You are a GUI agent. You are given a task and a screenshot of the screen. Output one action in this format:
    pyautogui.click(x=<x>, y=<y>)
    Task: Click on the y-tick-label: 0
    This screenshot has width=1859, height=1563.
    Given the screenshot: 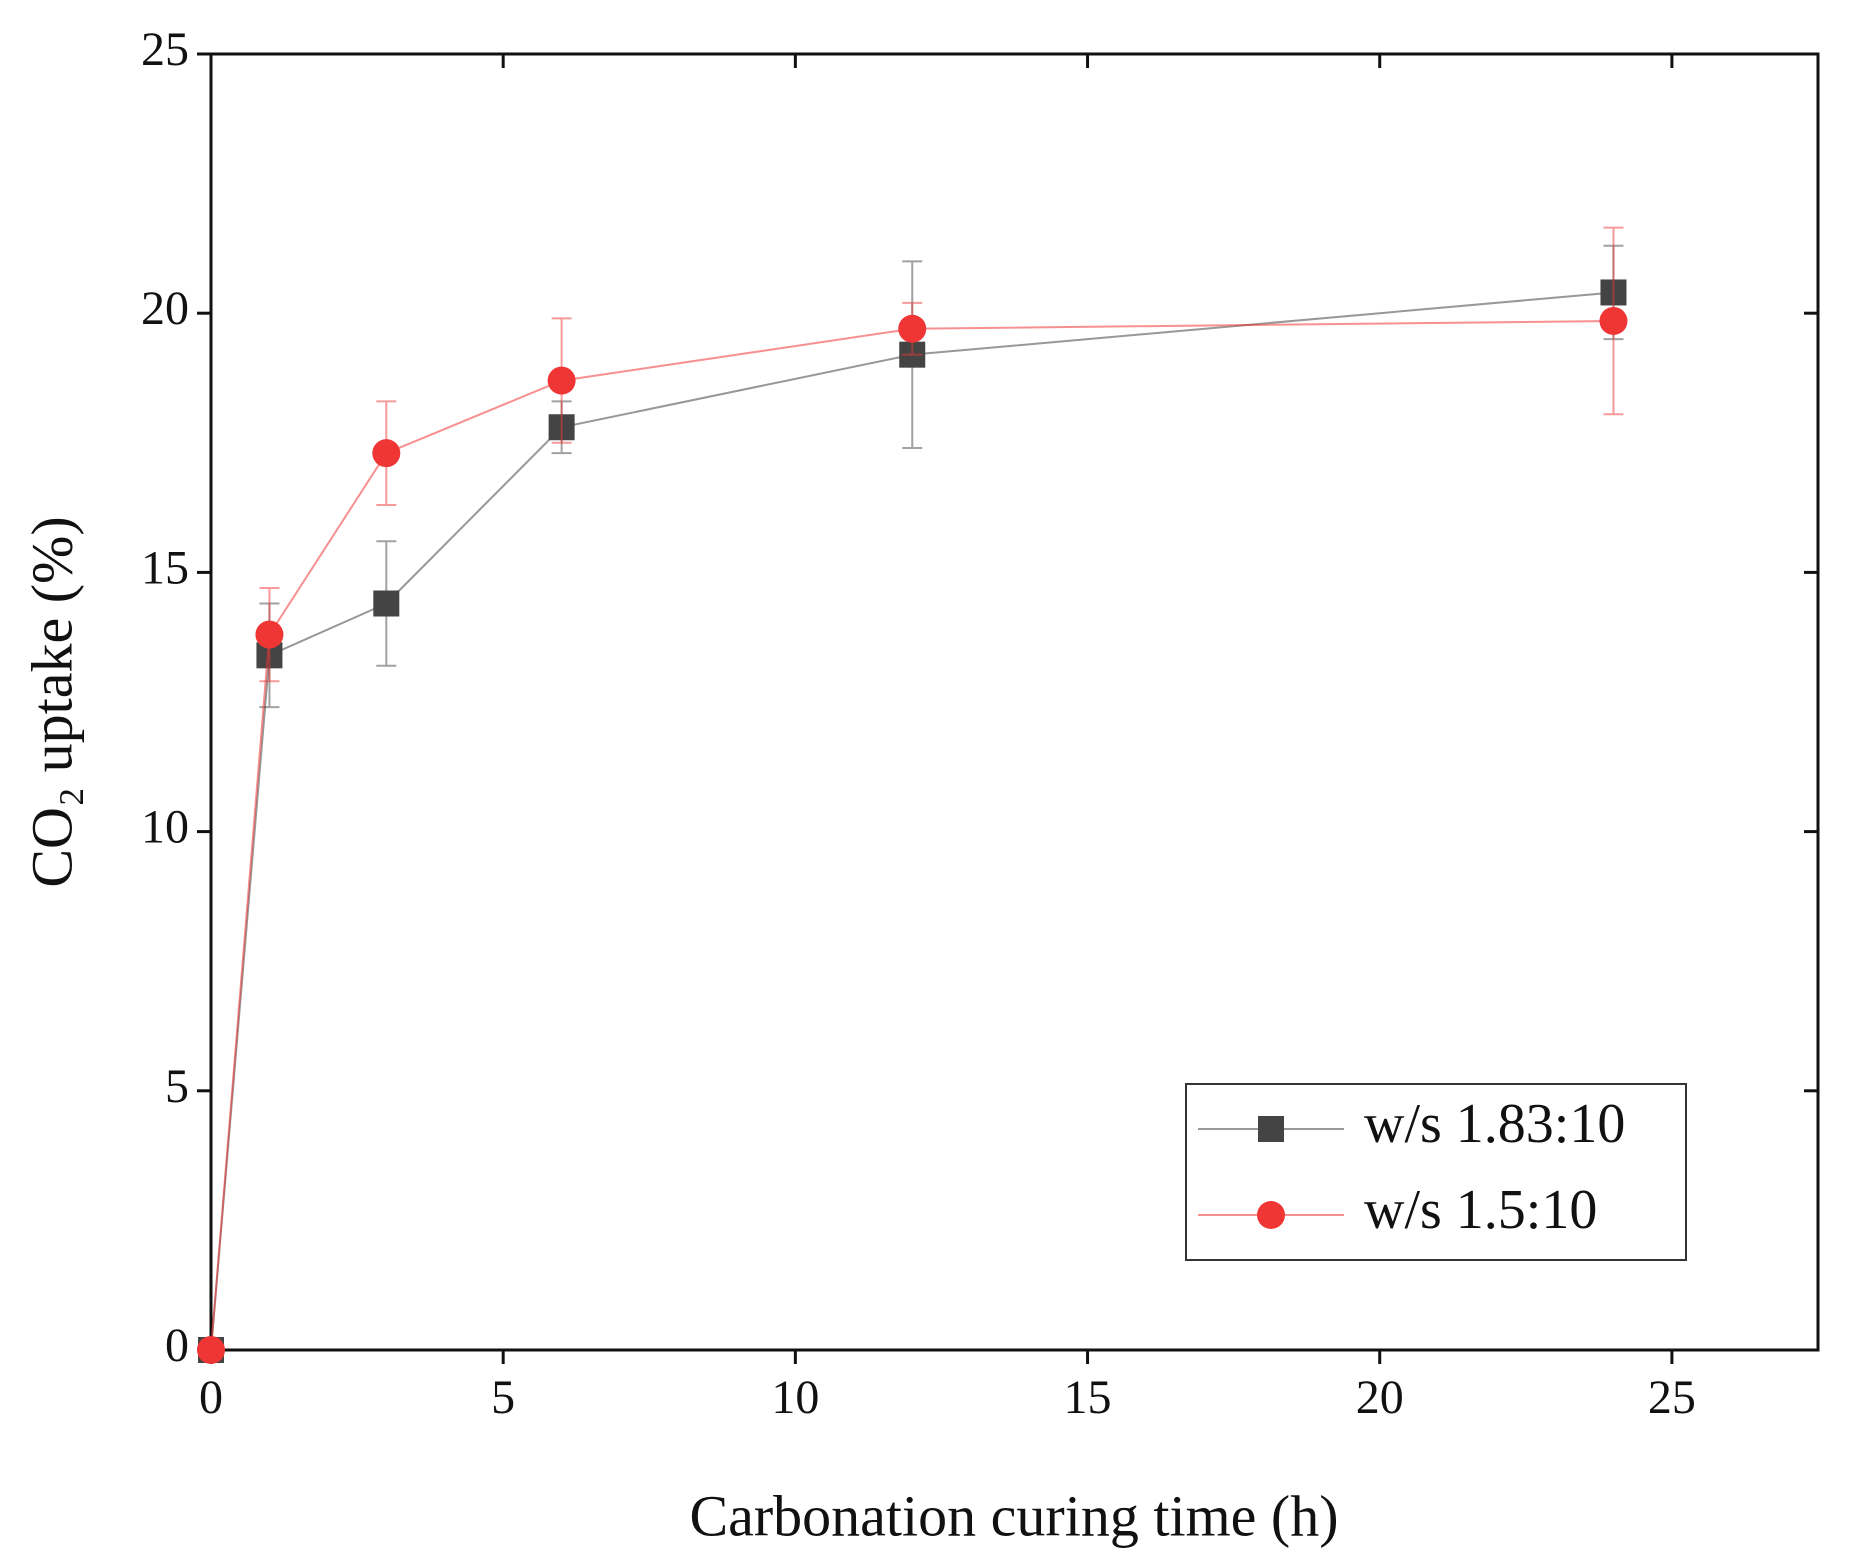 What is the action you would take?
    pyautogui.click(x=177, y=1345)
    